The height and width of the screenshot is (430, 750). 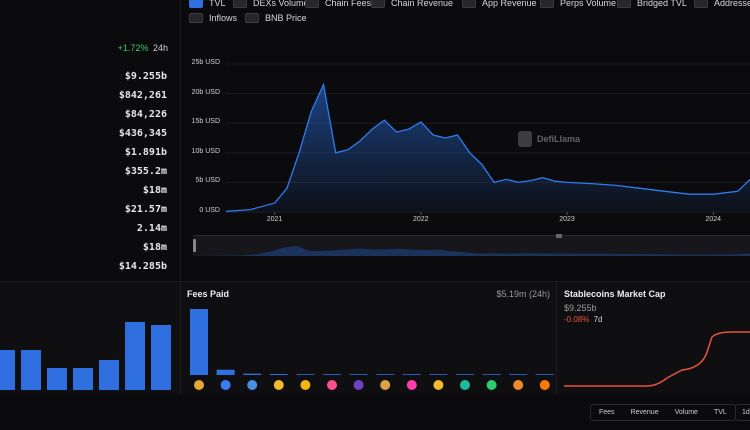 I want to click on y-tick-label: 20b USD, so click(x=205, y=92).